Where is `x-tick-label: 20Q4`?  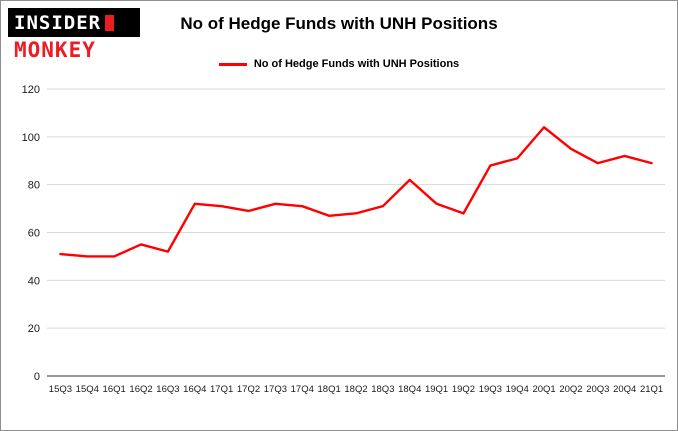
x-tick-label: 20Q4 is located at coordinates (624, 389).